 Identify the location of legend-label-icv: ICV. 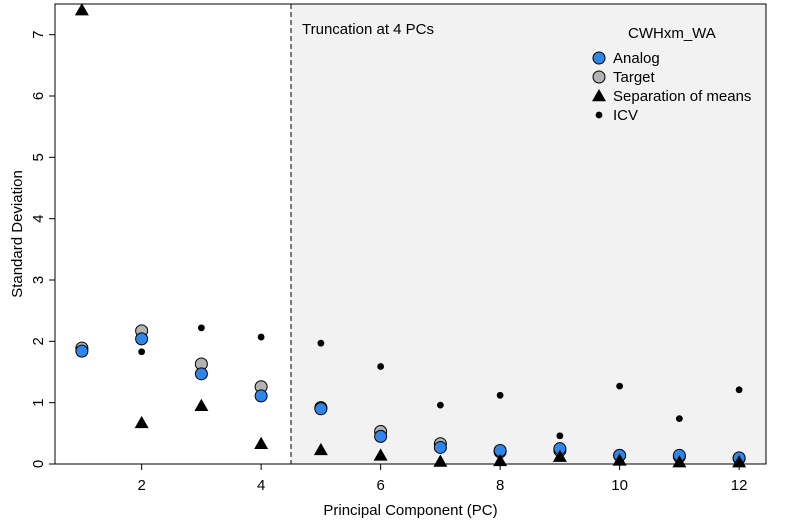
(625, 115).